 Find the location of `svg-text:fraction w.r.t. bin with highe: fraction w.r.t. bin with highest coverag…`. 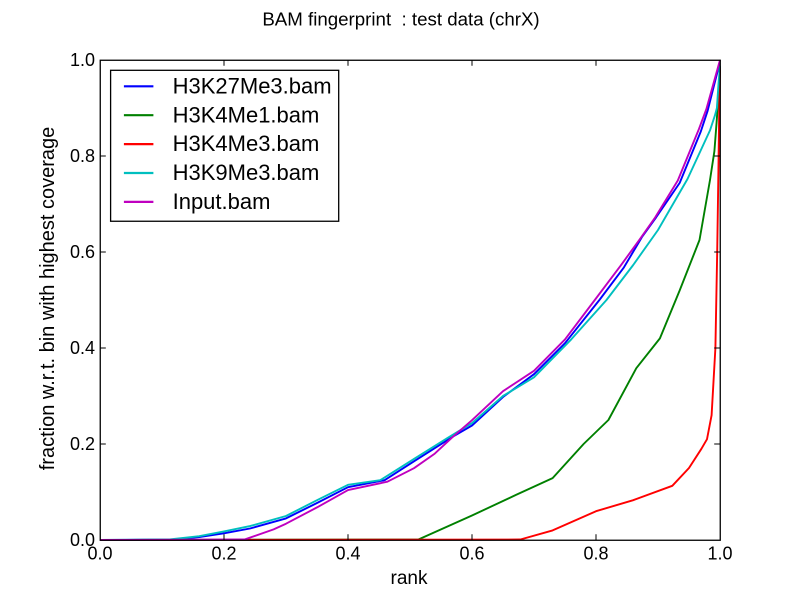

svg-text:fraction w.r.t. bin with highe: fraction w.r.t. bin with highest coverag… is located at coordinates (48, 299).